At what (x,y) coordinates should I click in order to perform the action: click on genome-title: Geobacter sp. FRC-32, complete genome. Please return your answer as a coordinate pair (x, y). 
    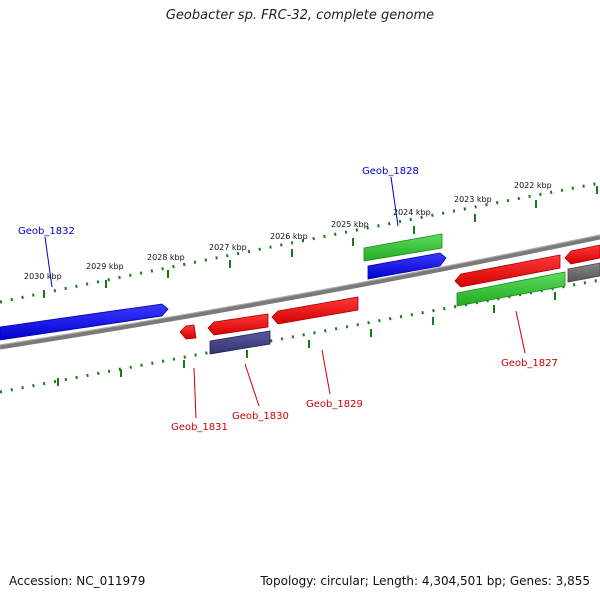
    Looking at the image, I should click on (300, 15).